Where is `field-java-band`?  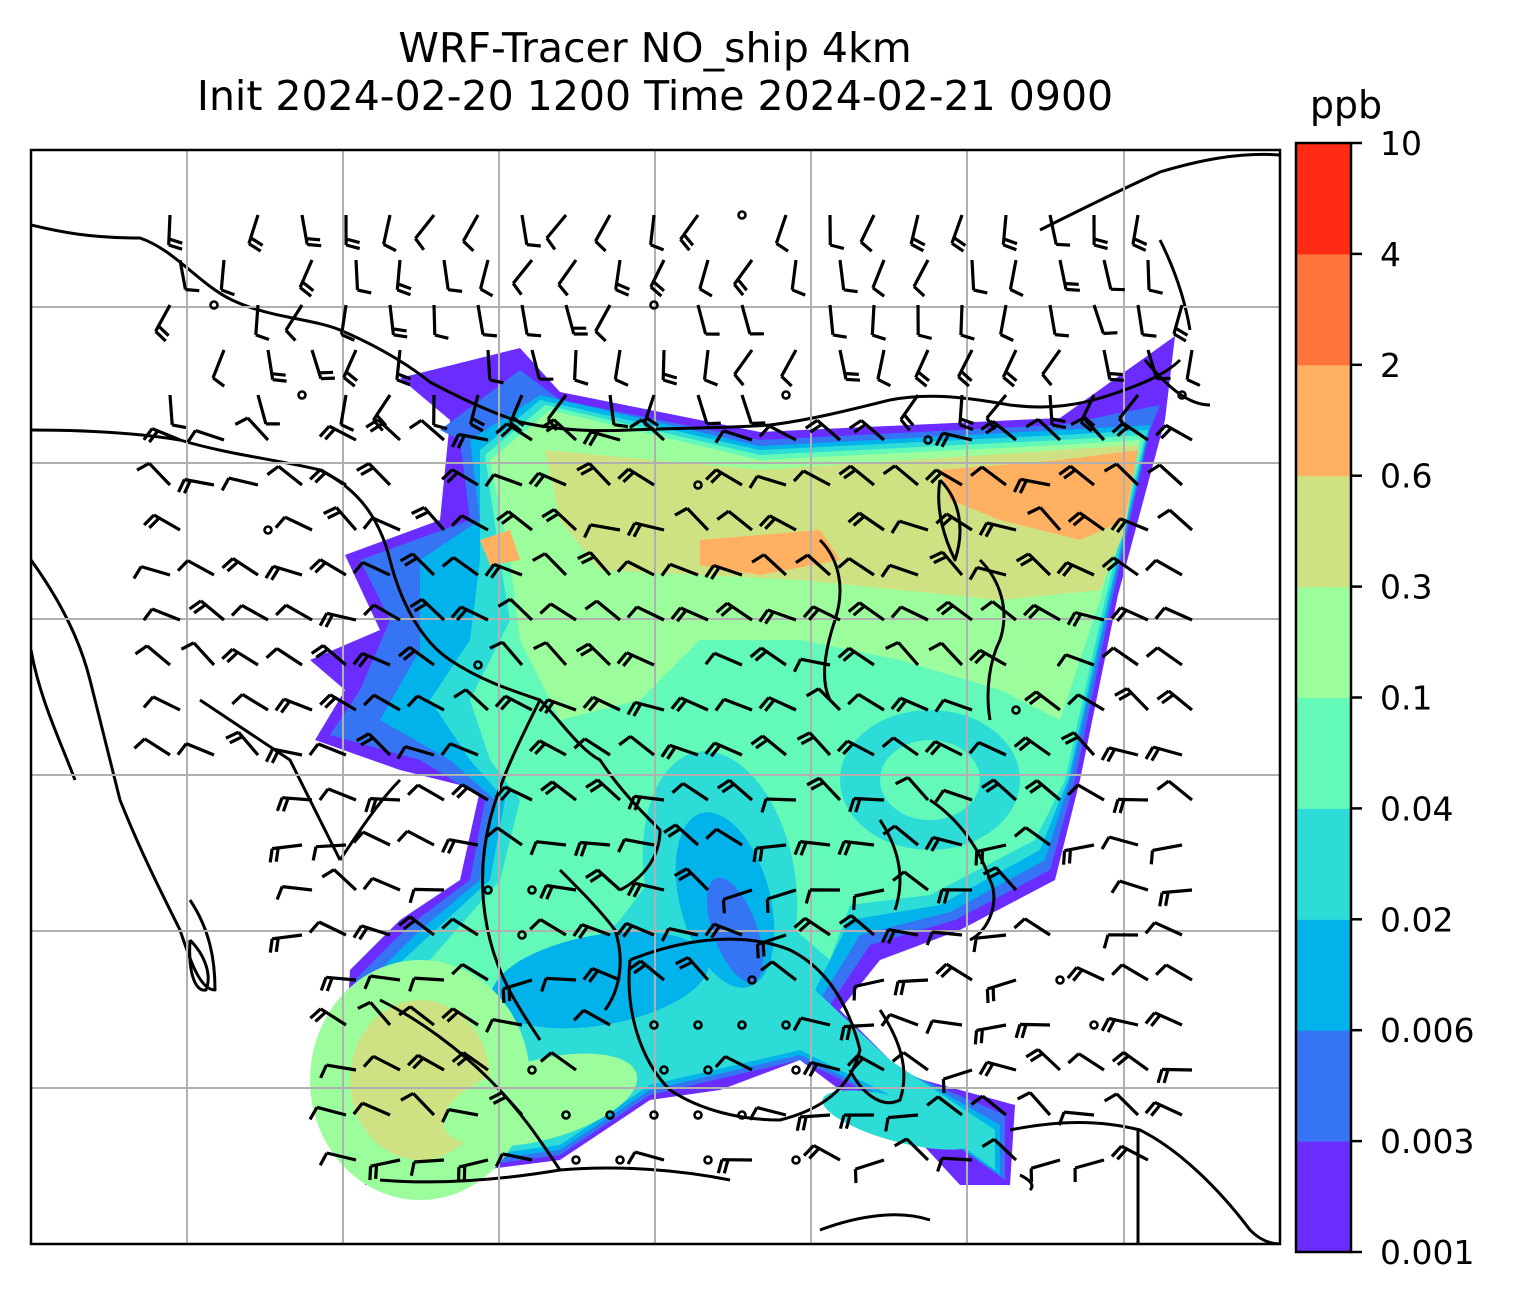
field-java-band is located at coordinates (540, 1100).